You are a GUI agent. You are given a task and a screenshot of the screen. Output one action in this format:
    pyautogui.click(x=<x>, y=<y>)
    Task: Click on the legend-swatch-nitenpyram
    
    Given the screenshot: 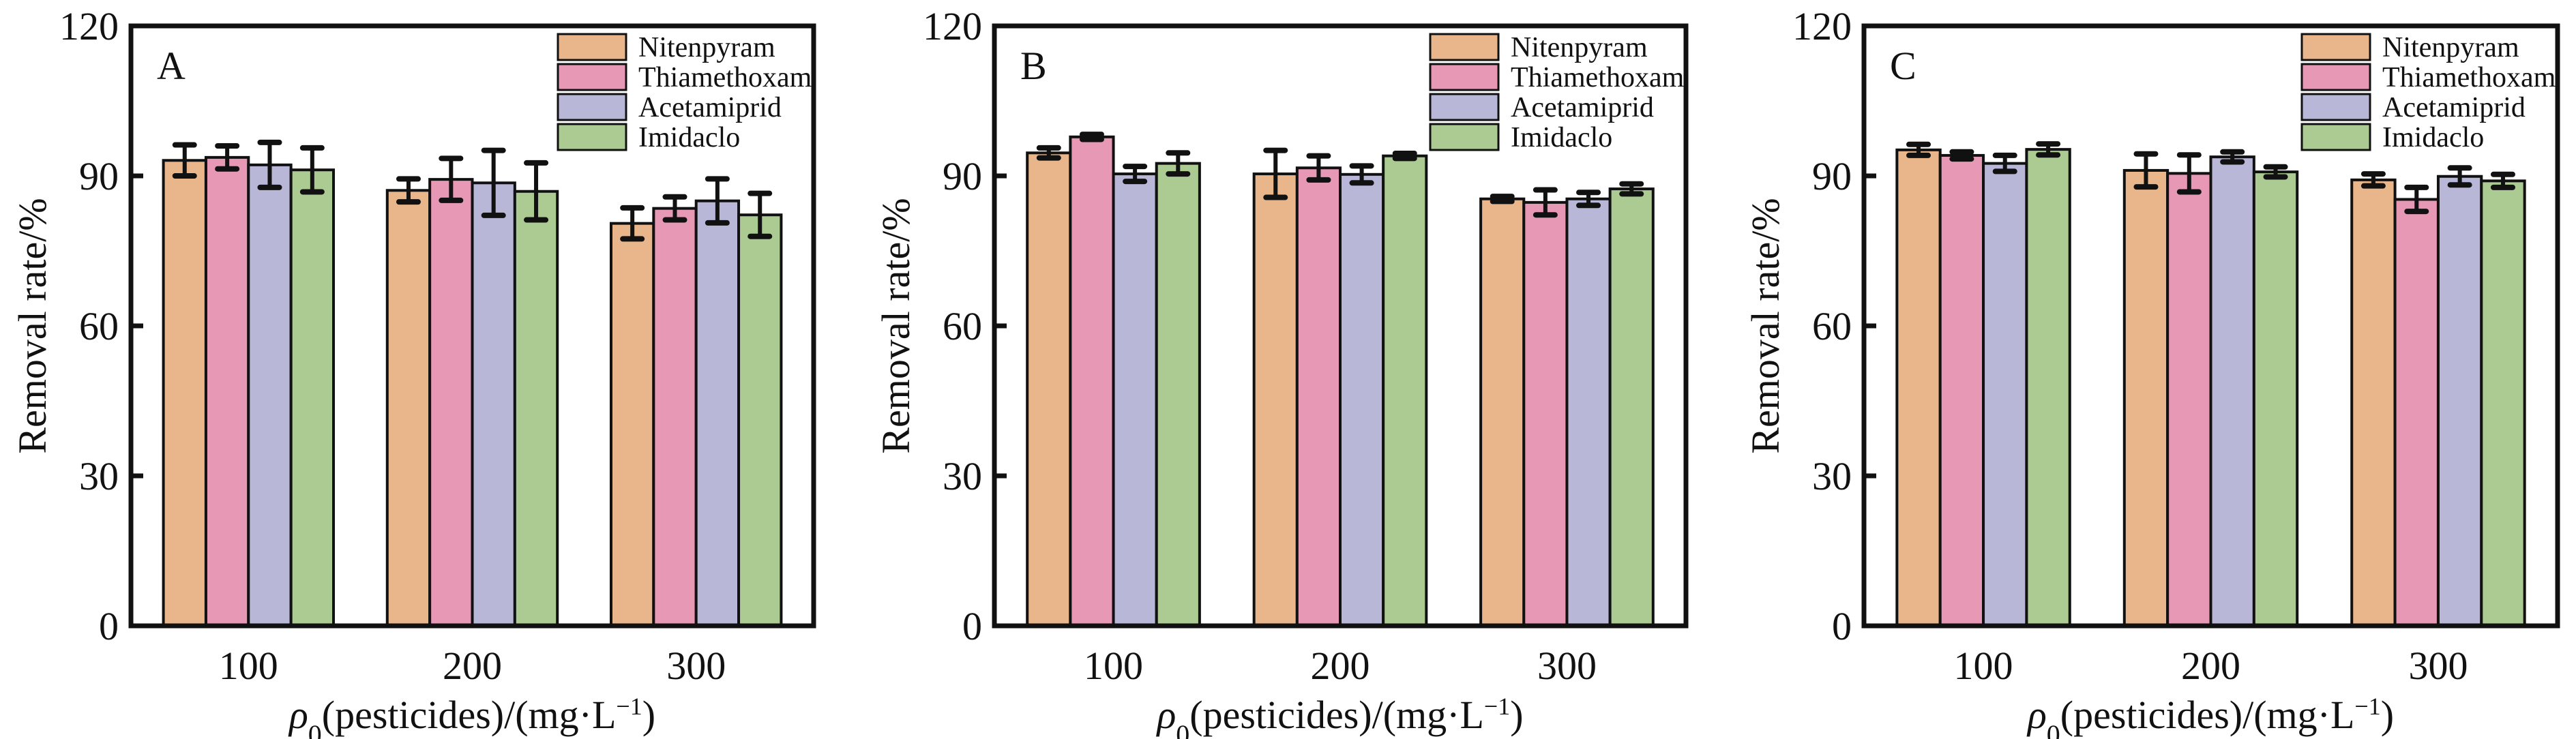 What is the action you would take?
    pyautogui.click(x=1464, y=47)
    